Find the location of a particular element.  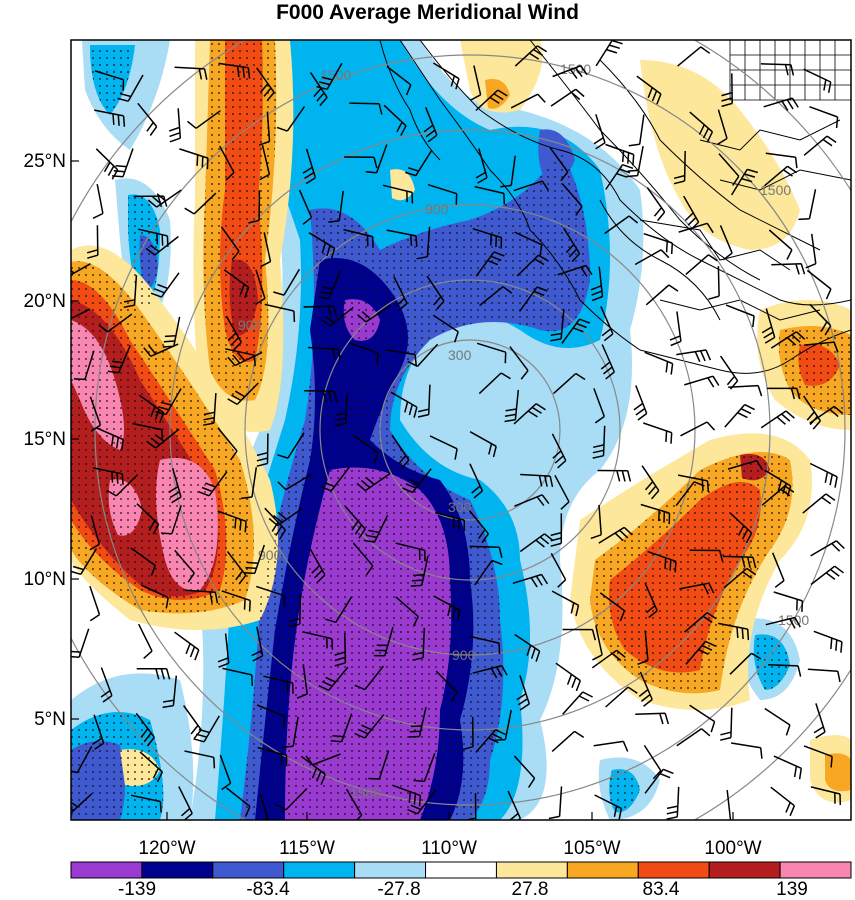

lon-label-105W: 105°W is located at coordinates (592, 848).